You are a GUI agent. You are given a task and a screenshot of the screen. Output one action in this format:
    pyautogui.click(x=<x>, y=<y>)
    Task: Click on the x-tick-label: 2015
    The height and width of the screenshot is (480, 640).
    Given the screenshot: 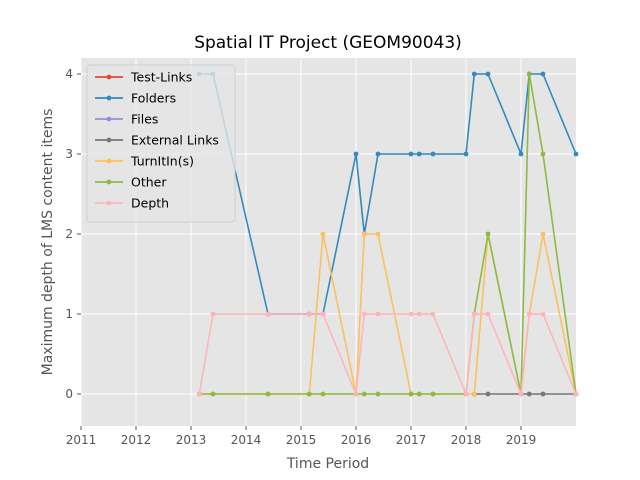 What is the action you would take?
    pyautogui.click(x=301, y=440)
    